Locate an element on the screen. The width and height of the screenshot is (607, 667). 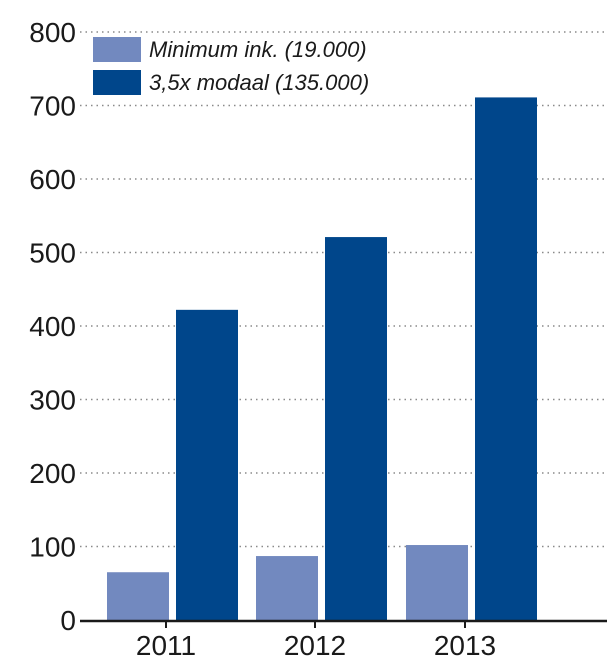
bar-modaal-2011 is located at coordinates (207, 464).